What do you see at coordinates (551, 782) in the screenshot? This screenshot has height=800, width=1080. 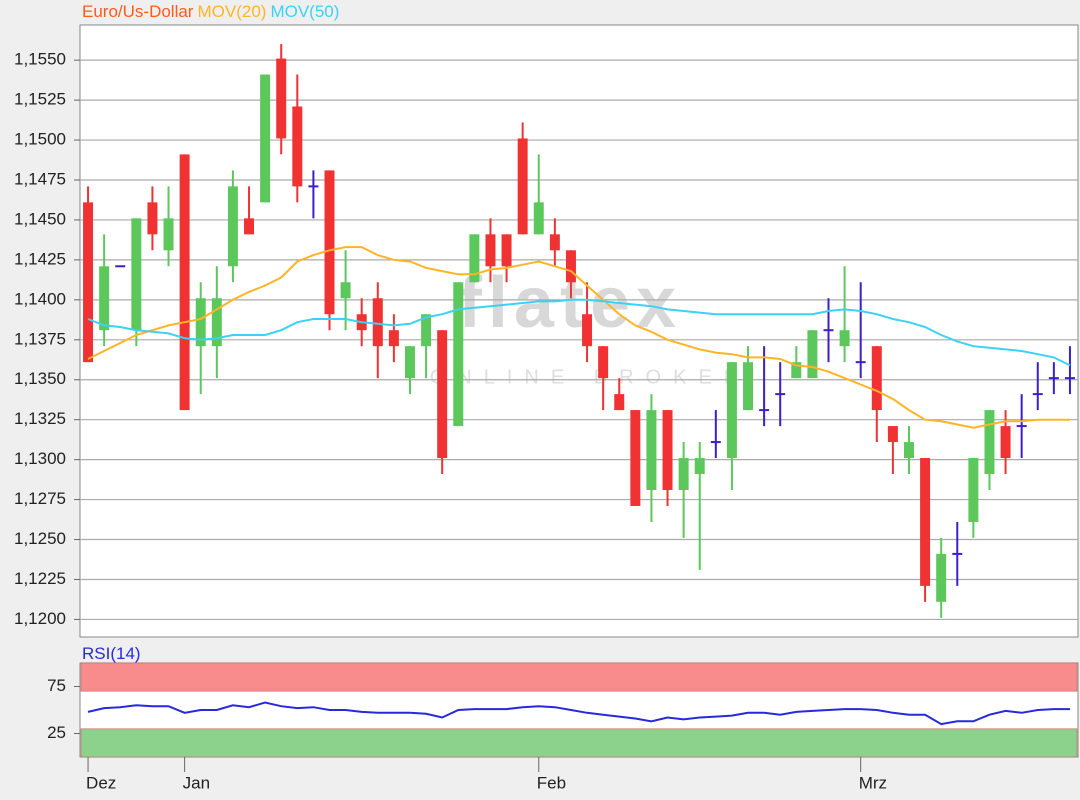 I see `x-tick-label: Feb` at bounding box center [551, 782].